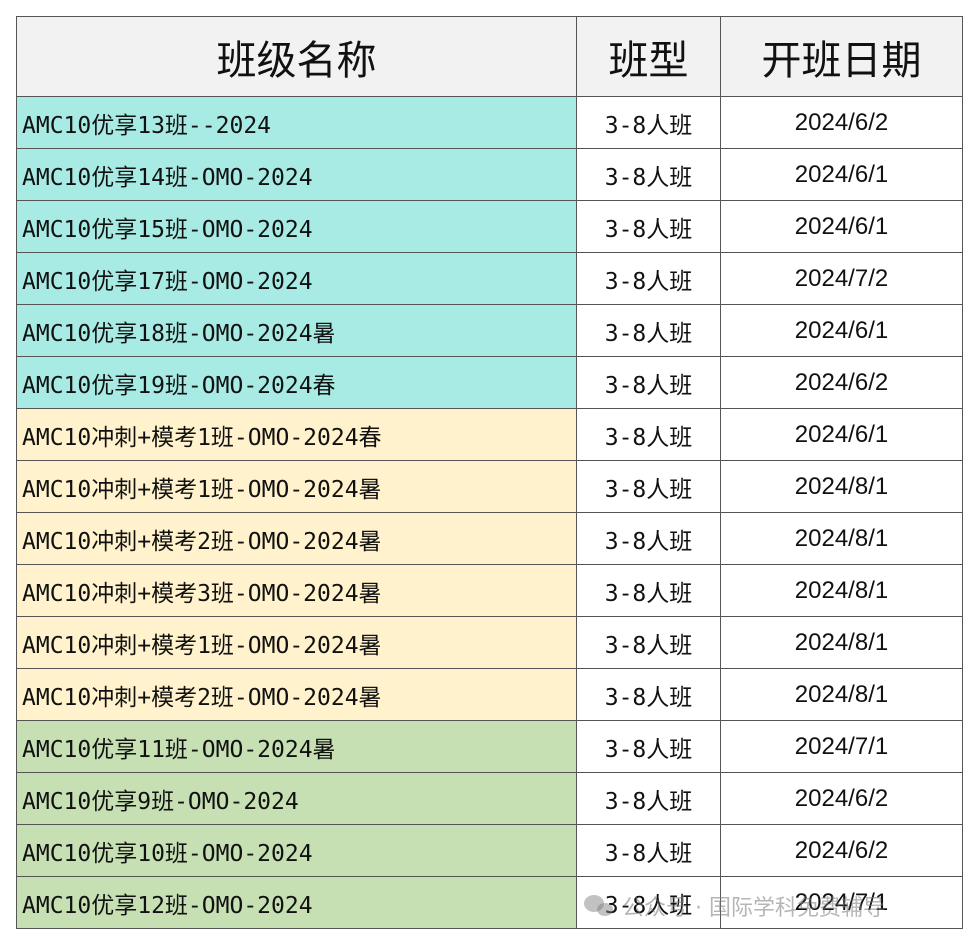 The width and height of the screenshot is (978, 944). I want to click on table-header-row: 班级名称 班型 开班日期, so click(489, 56).